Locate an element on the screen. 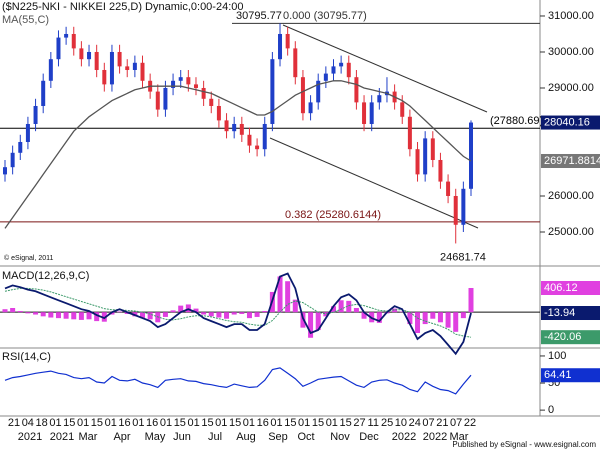 Image resolution: width=600 pixels, height=451 pixels. x-month-label: 2021 is located at coordinates (30, 437).